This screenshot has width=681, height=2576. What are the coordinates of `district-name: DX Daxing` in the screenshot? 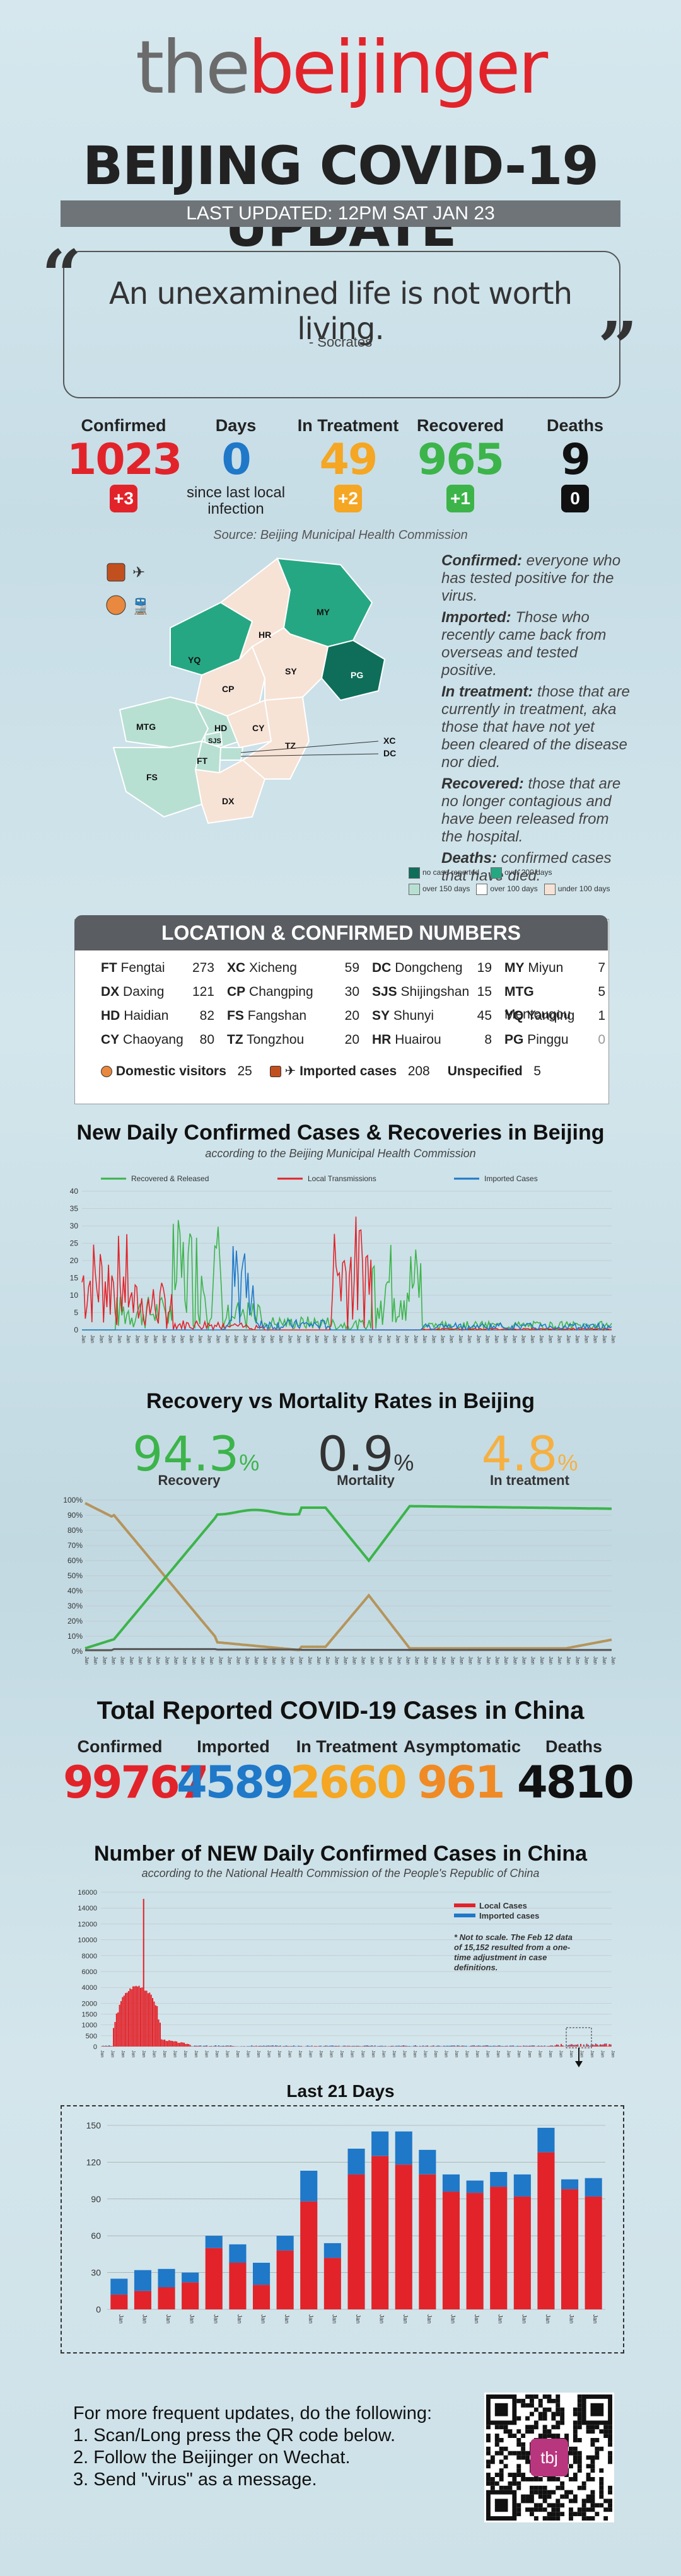 It's located at (133, 992).